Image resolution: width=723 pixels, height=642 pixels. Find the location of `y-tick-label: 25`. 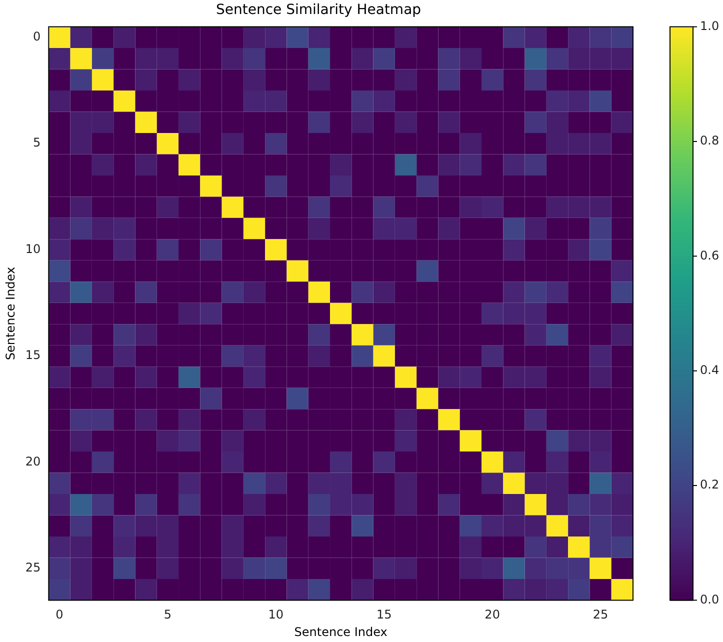

y-tick-label: 25 is located at coordinates (33, 567).